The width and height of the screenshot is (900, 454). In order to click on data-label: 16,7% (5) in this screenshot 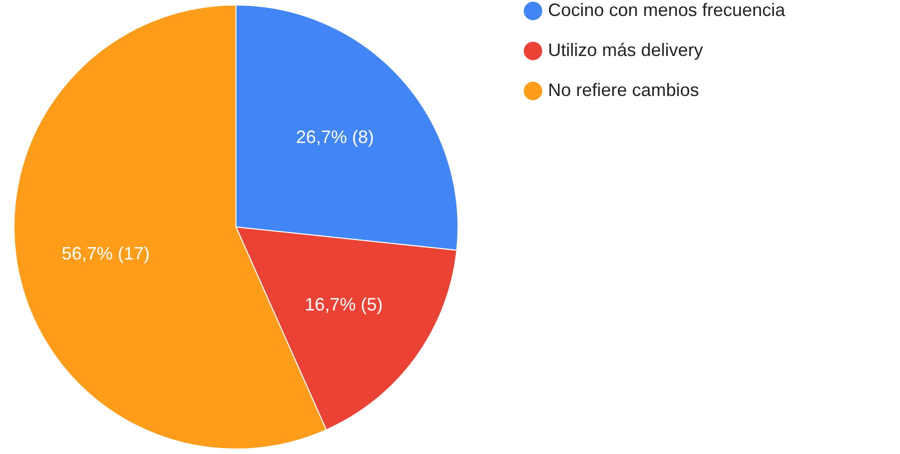, I will do `click(343, 304)`.